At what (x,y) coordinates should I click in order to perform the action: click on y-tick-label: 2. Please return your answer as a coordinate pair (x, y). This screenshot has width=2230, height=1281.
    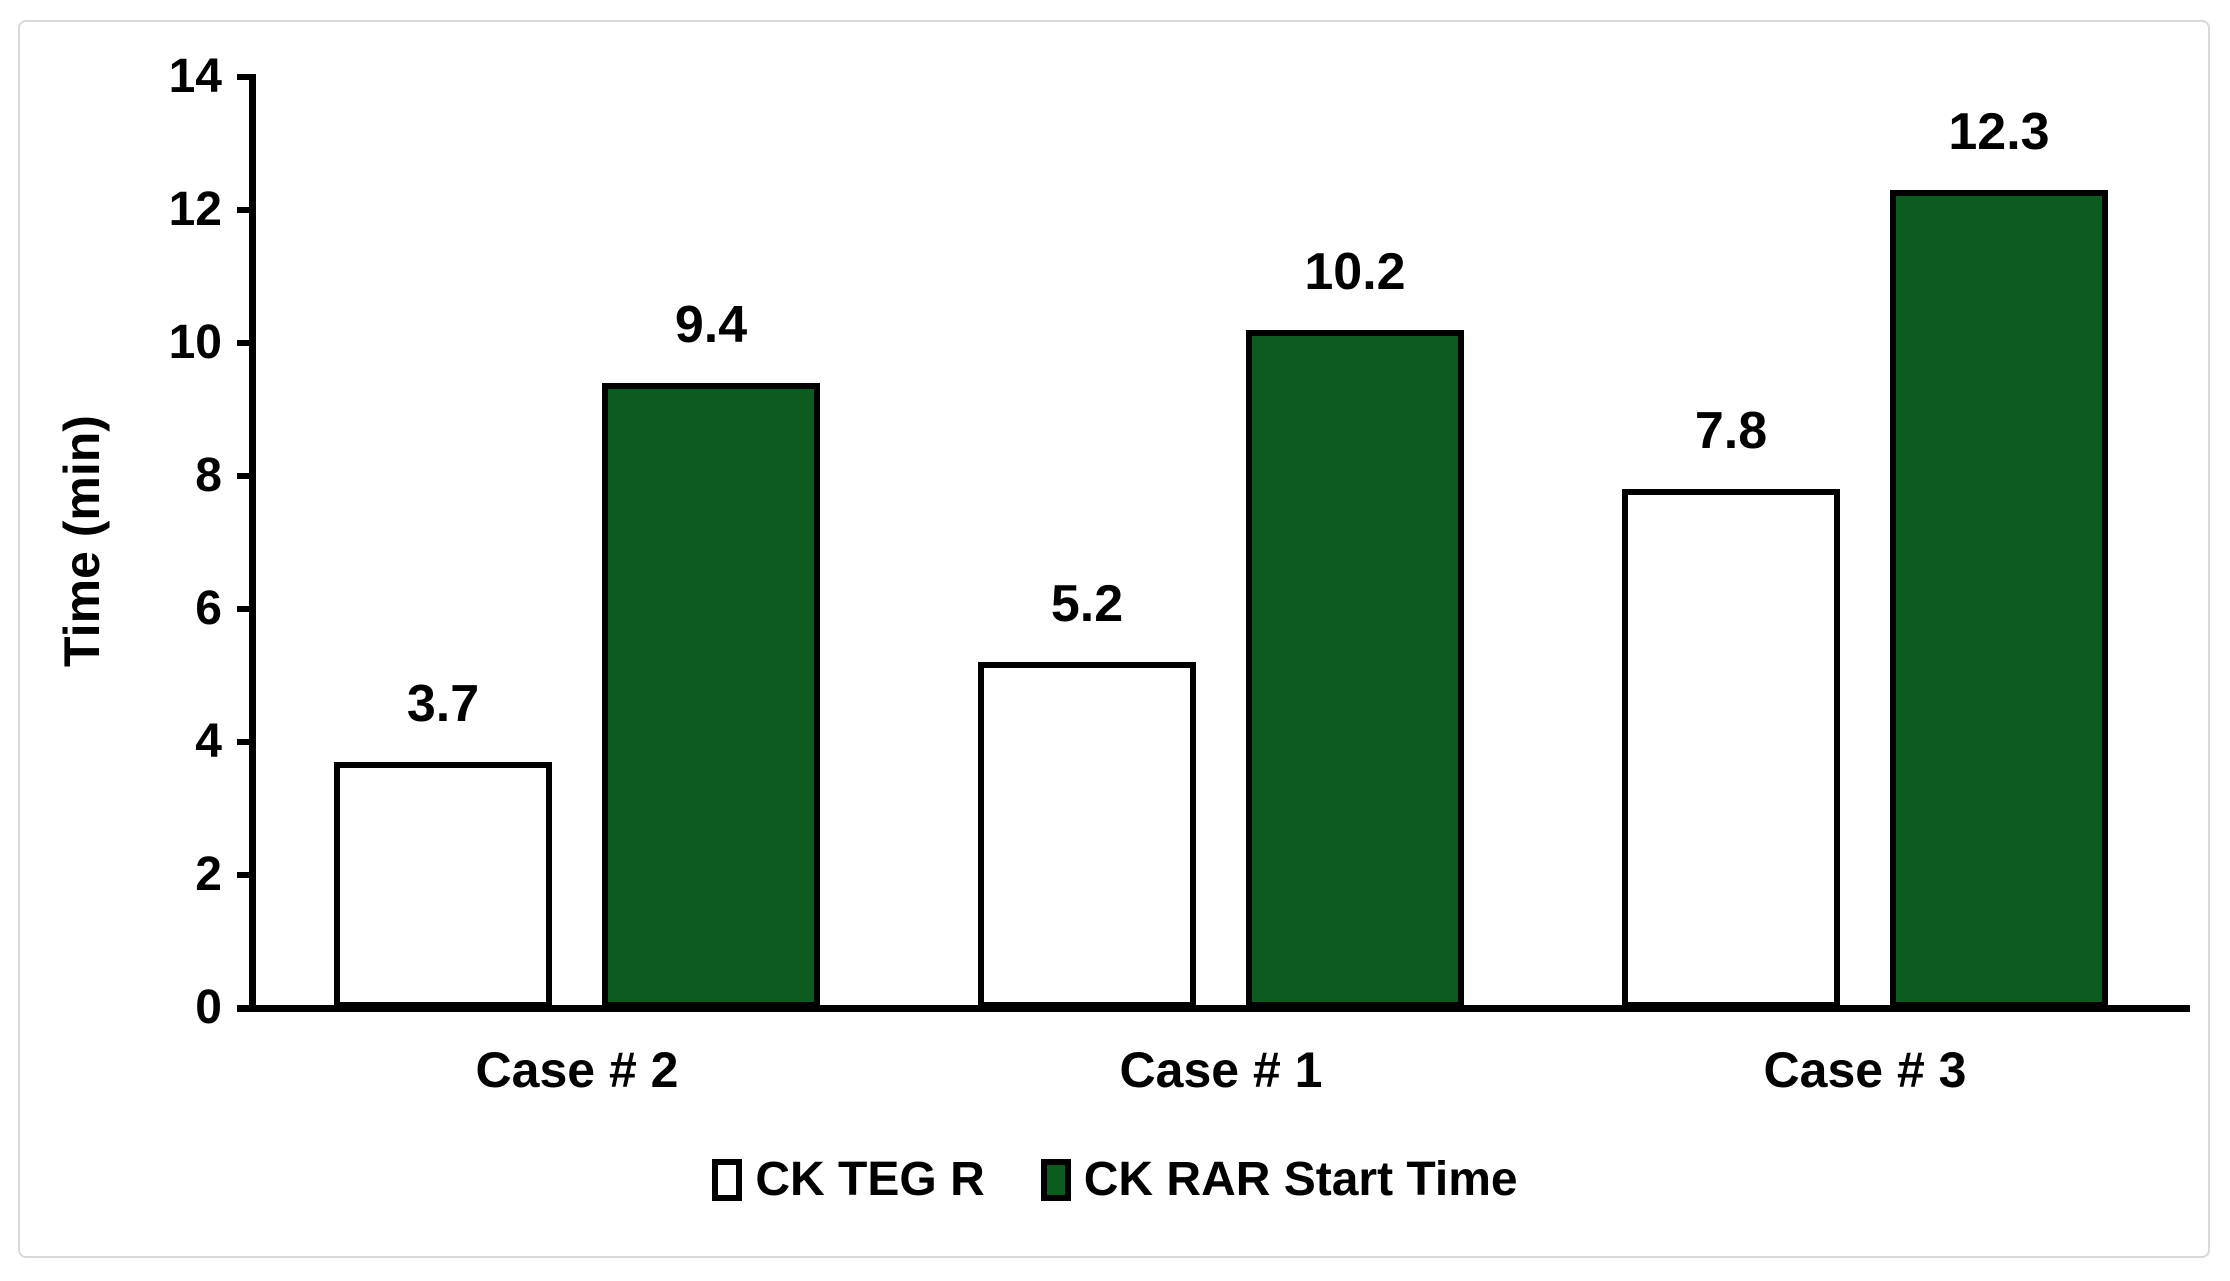
    Looking at the image, I should click on (208, 874).